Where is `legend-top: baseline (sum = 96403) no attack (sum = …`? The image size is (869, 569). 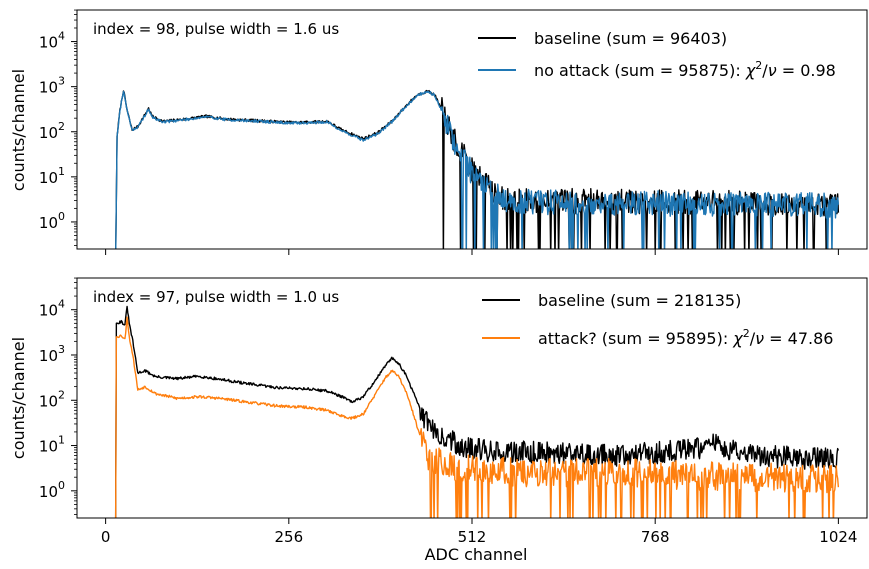 legend-top: baseline (sum = 96403) no attack (sum = … is located at coordinates (657, 54).